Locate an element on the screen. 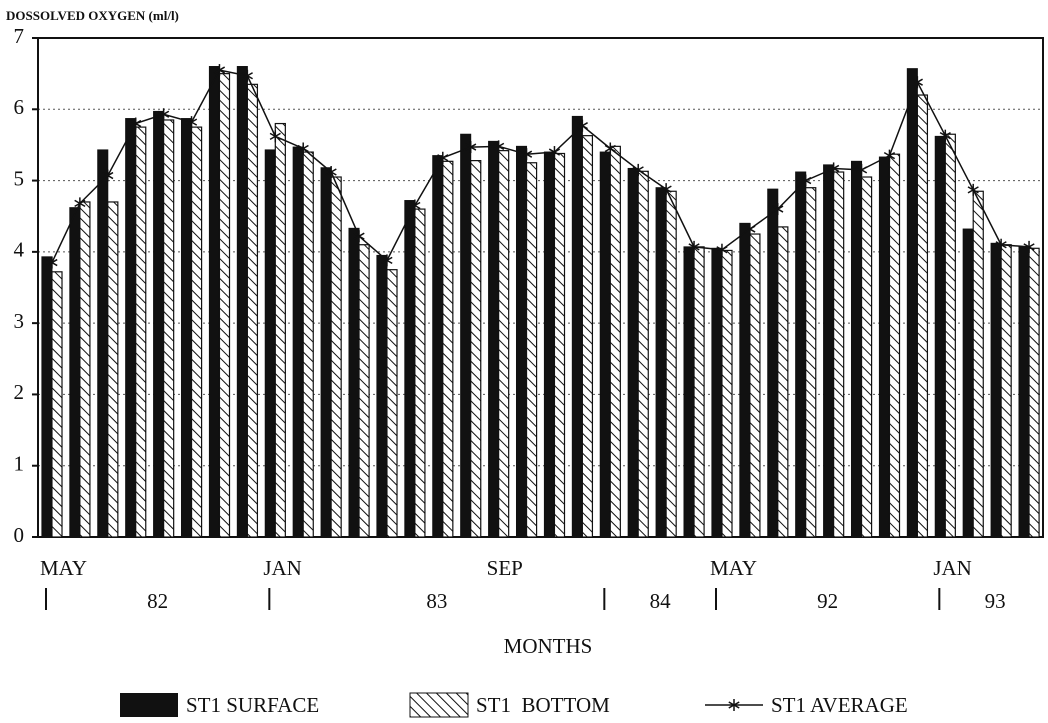 The width and height of the screenshot is (1048, 723). y-tick-label: 5 is located at coordinates (19, 178).